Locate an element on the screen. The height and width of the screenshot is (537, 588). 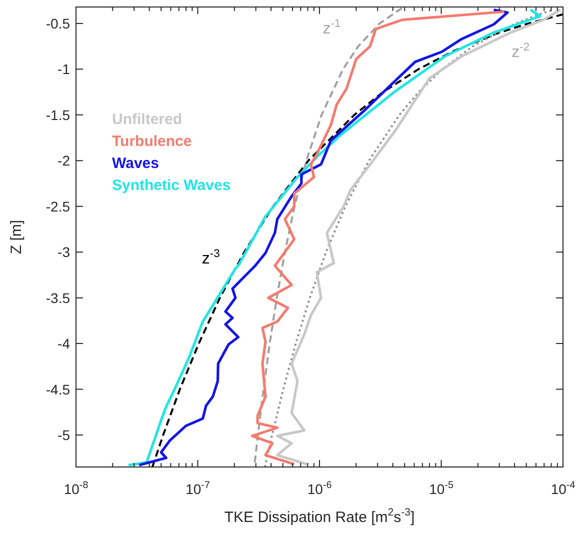
y-tick-label: -1.5 is located at coordinates (58, 114).